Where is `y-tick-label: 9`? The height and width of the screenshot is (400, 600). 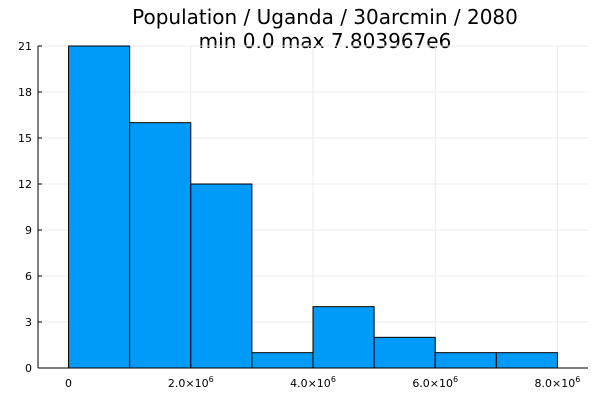
y-tick-label: 9 is located at coordinates (28, 230).